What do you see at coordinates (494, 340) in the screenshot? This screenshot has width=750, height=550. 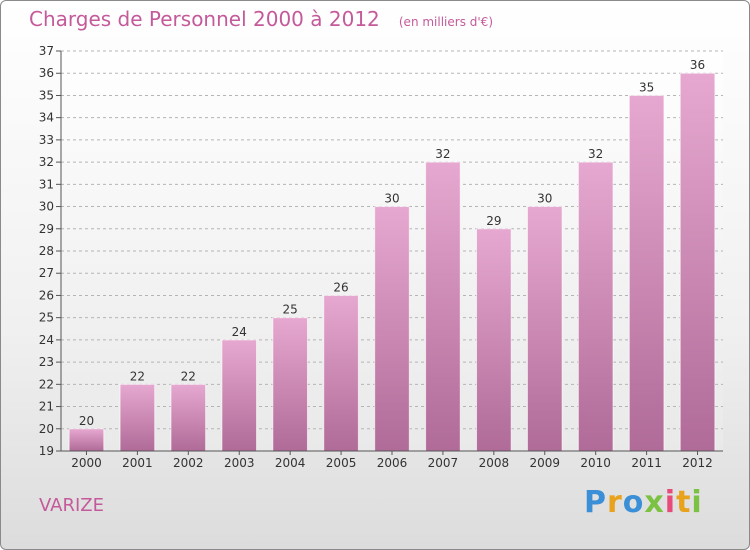 I see `bar-2008` at bounding box center [494, 340].